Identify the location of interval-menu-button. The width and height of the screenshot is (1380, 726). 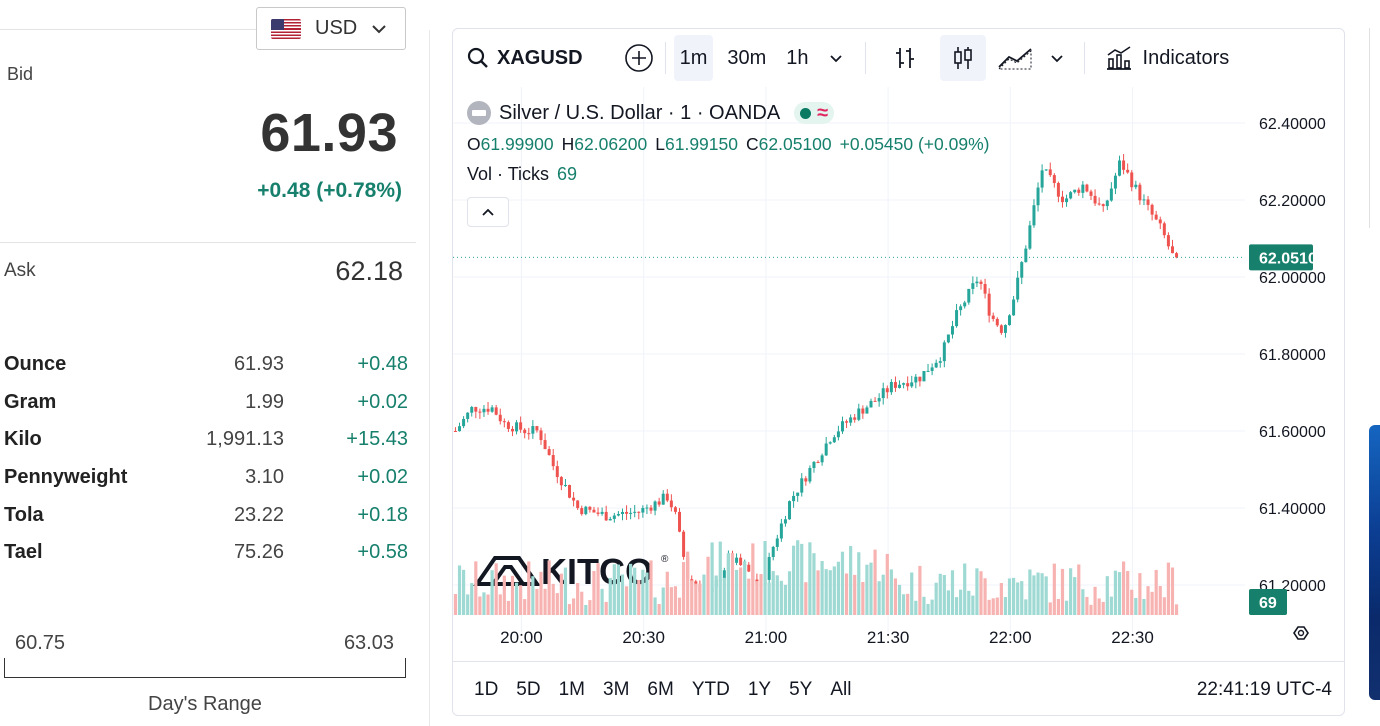
(836, 58).